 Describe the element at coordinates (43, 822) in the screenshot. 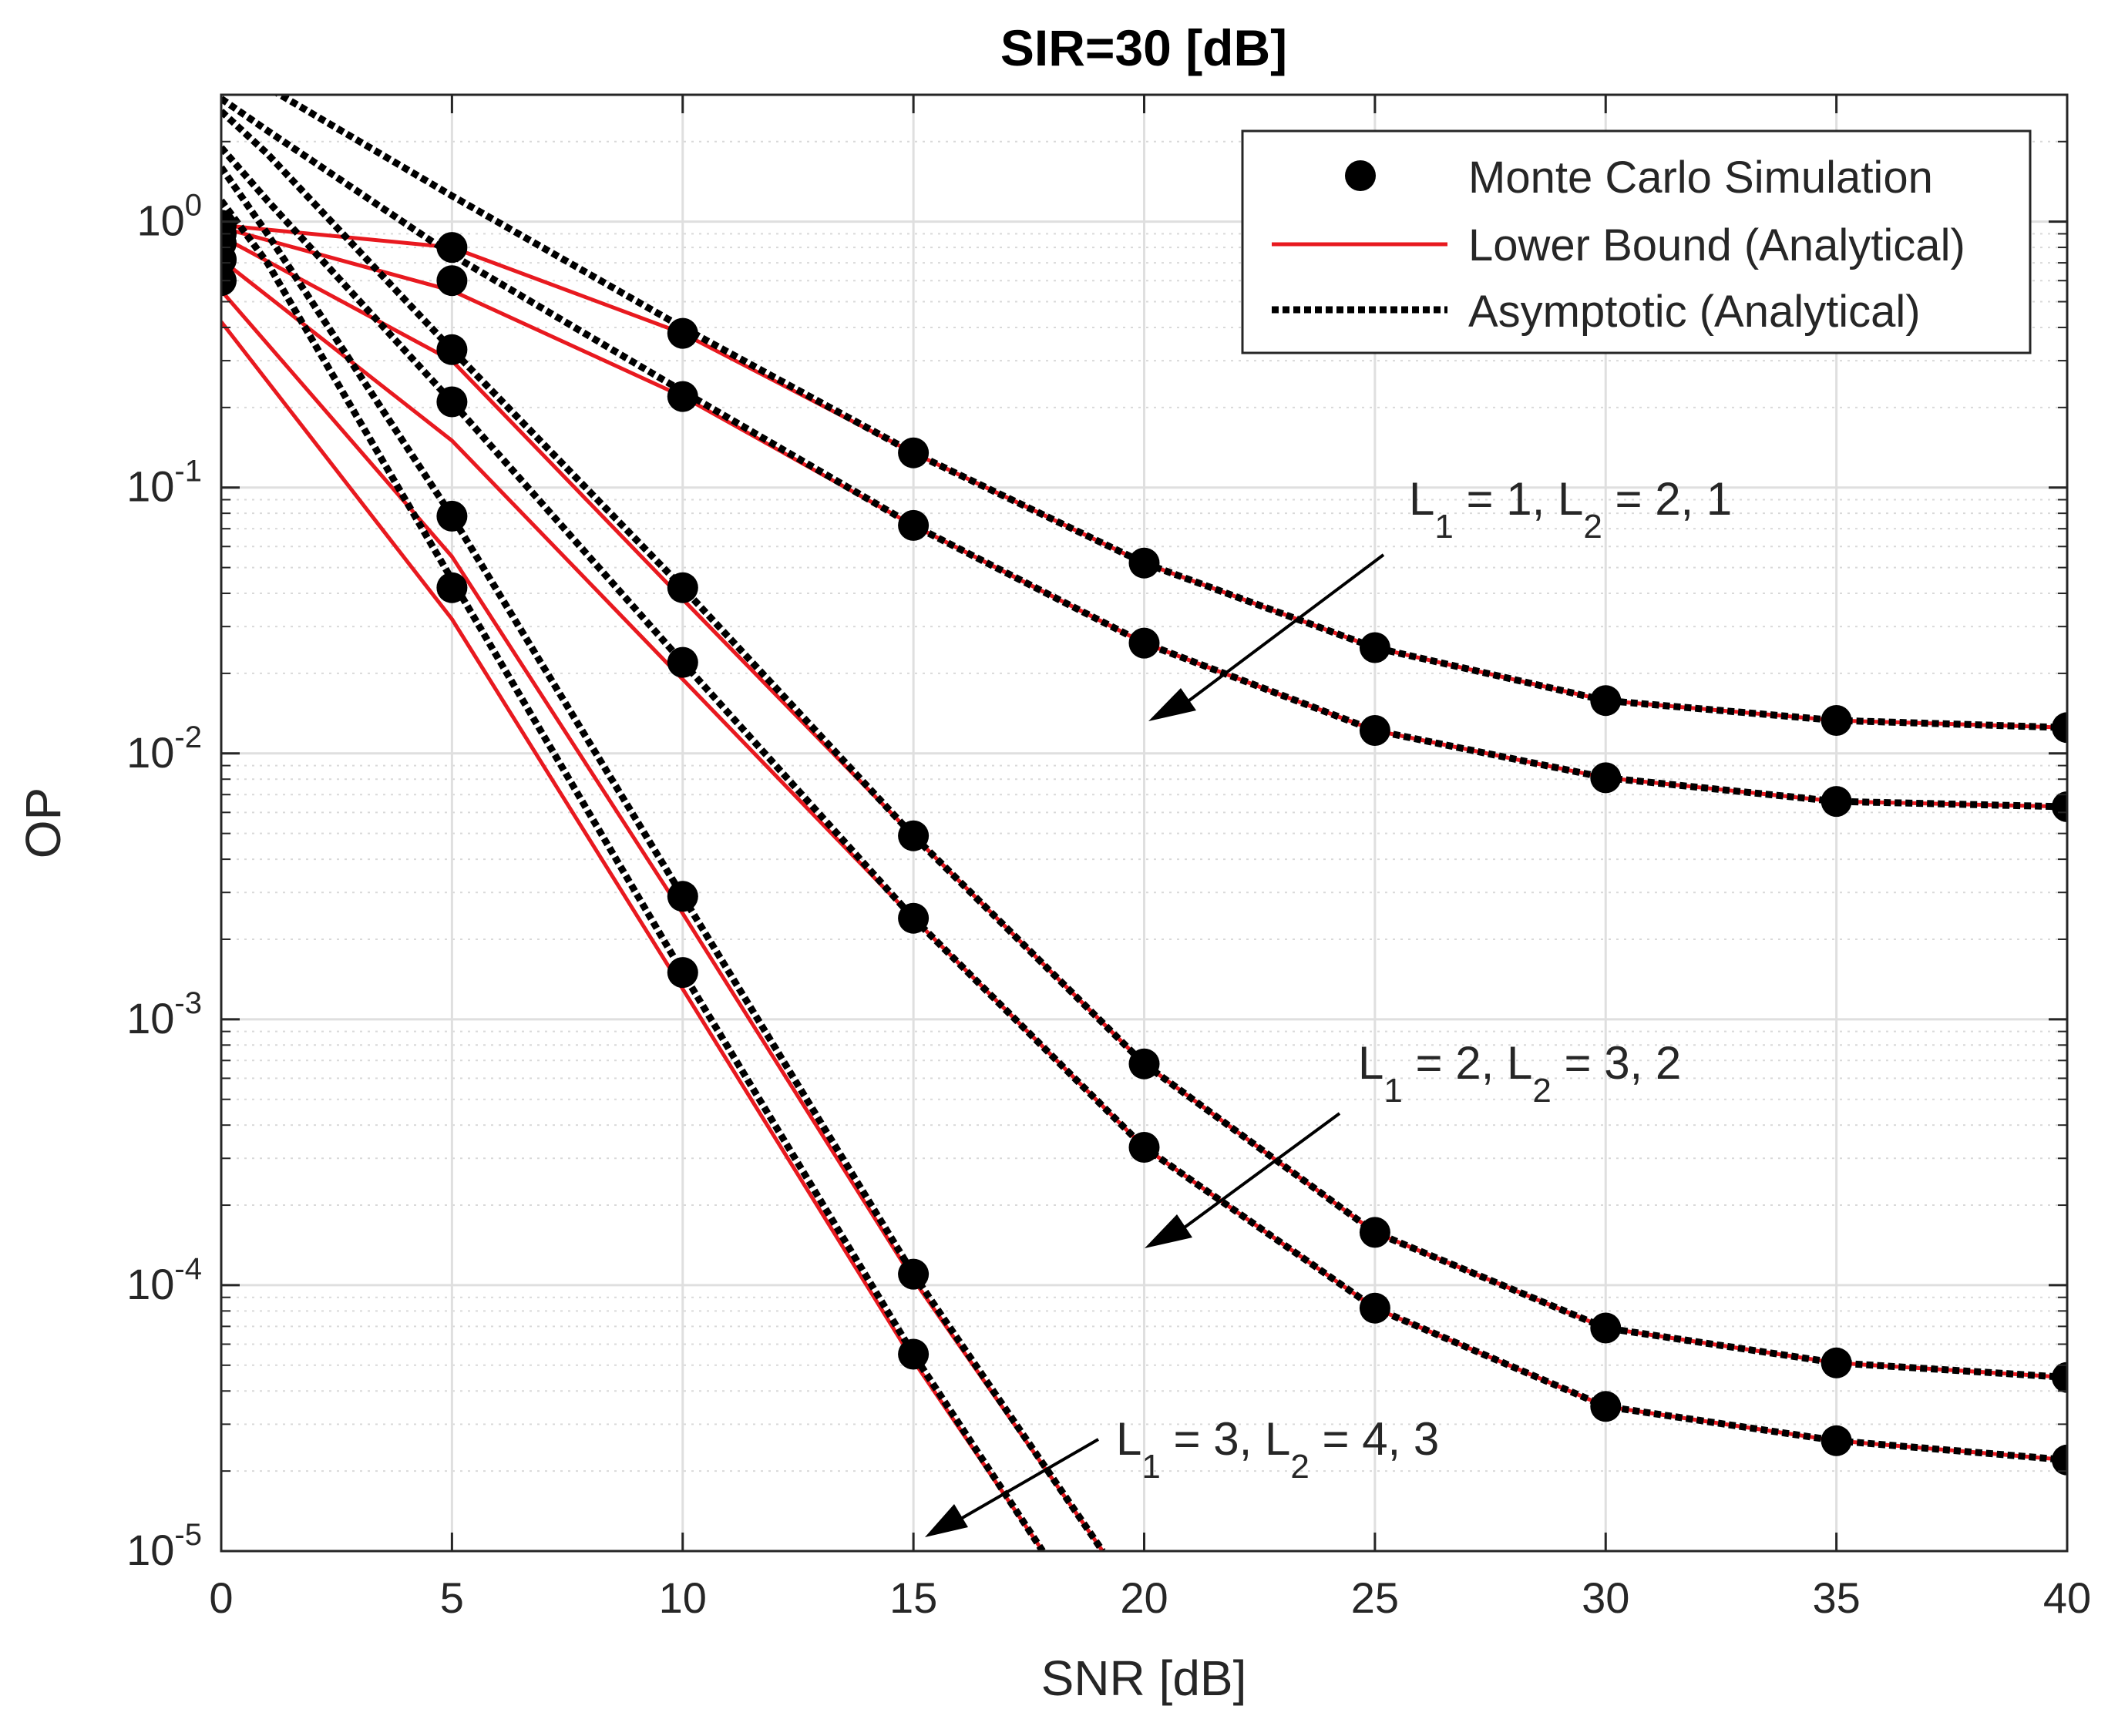

I see `y-axis-label: OP` at that location.